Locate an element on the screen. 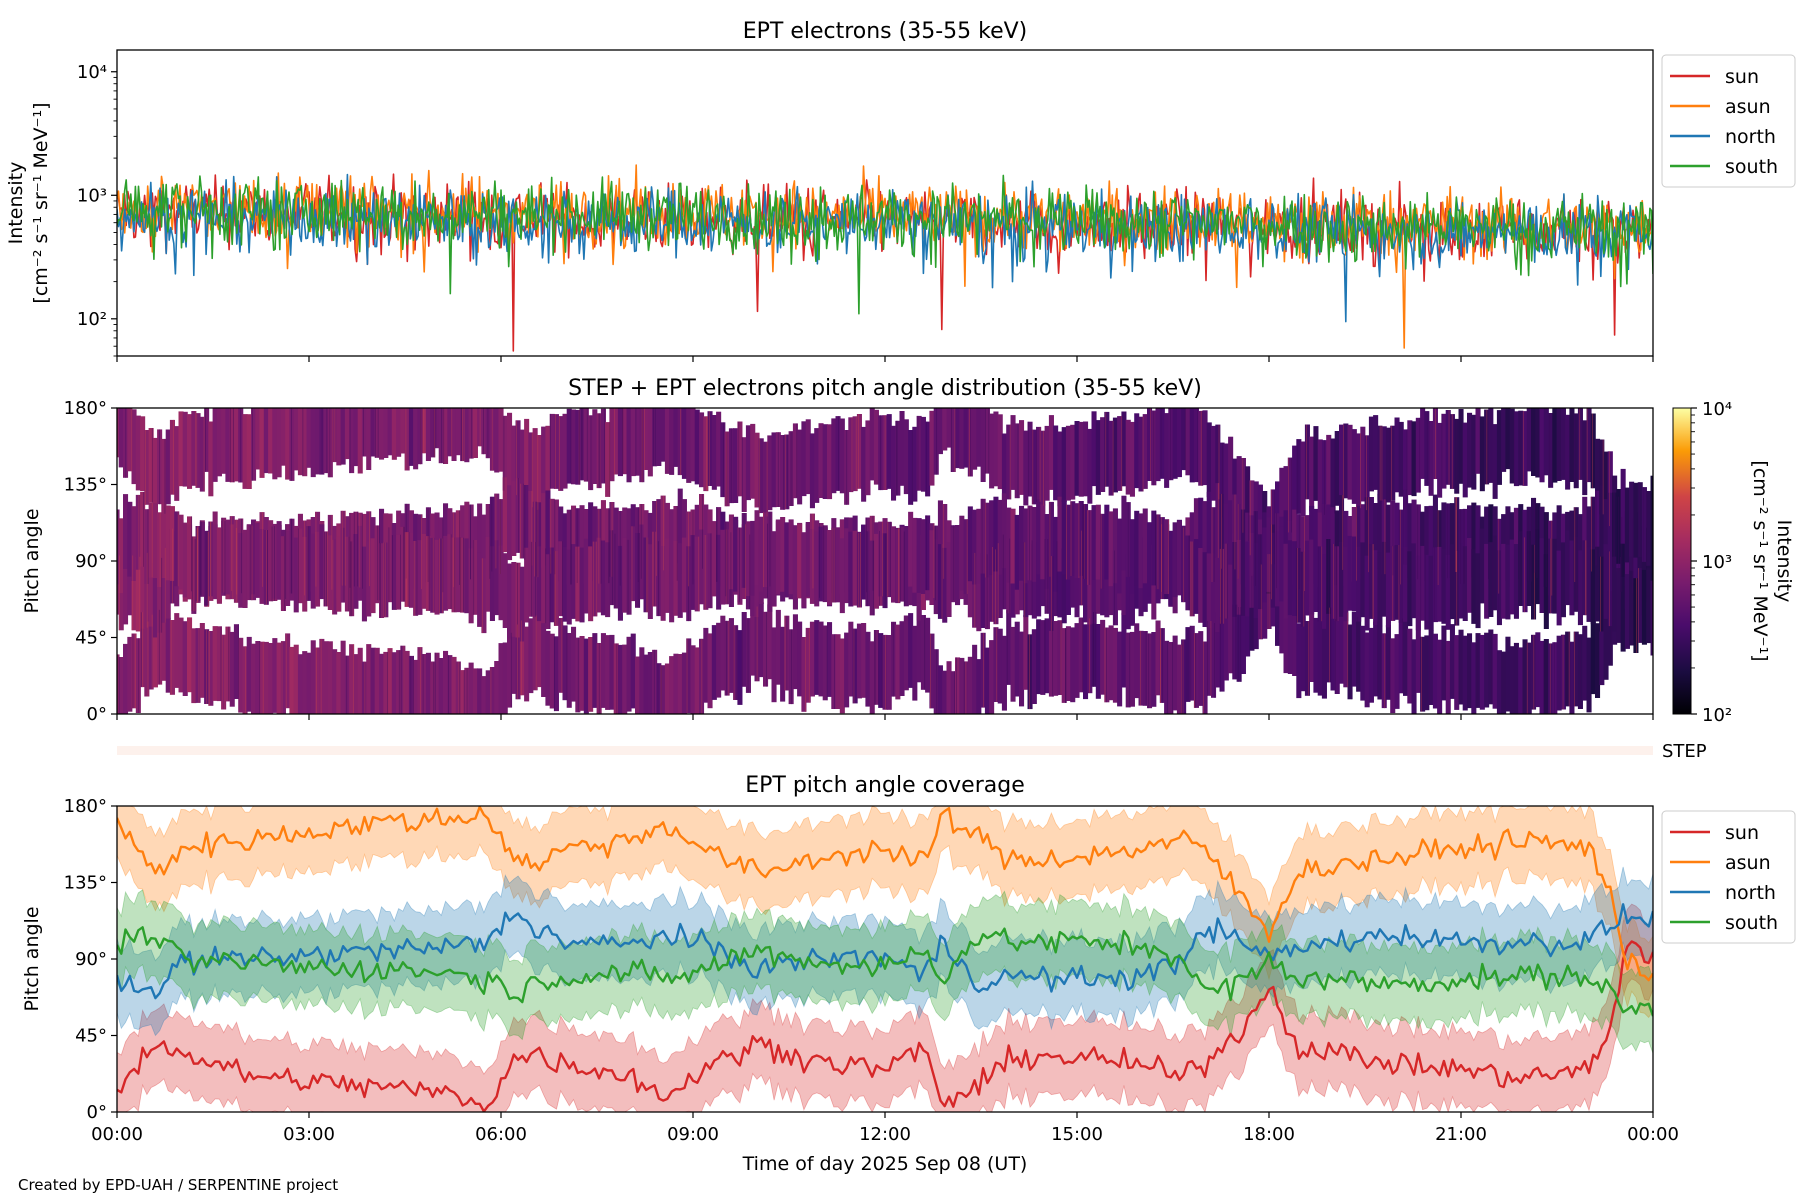  panel4-legend-label-north: north is located at coordinates (1750, 893).